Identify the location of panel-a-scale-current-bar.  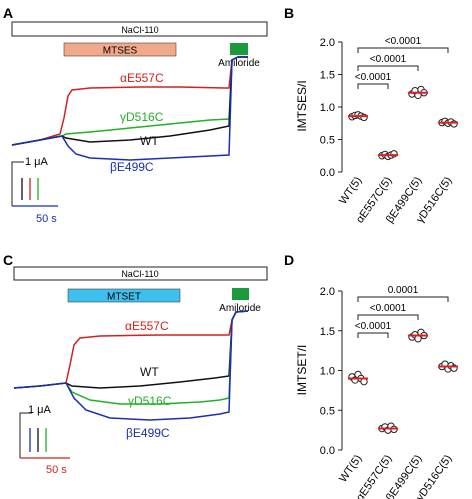
(17, 183).